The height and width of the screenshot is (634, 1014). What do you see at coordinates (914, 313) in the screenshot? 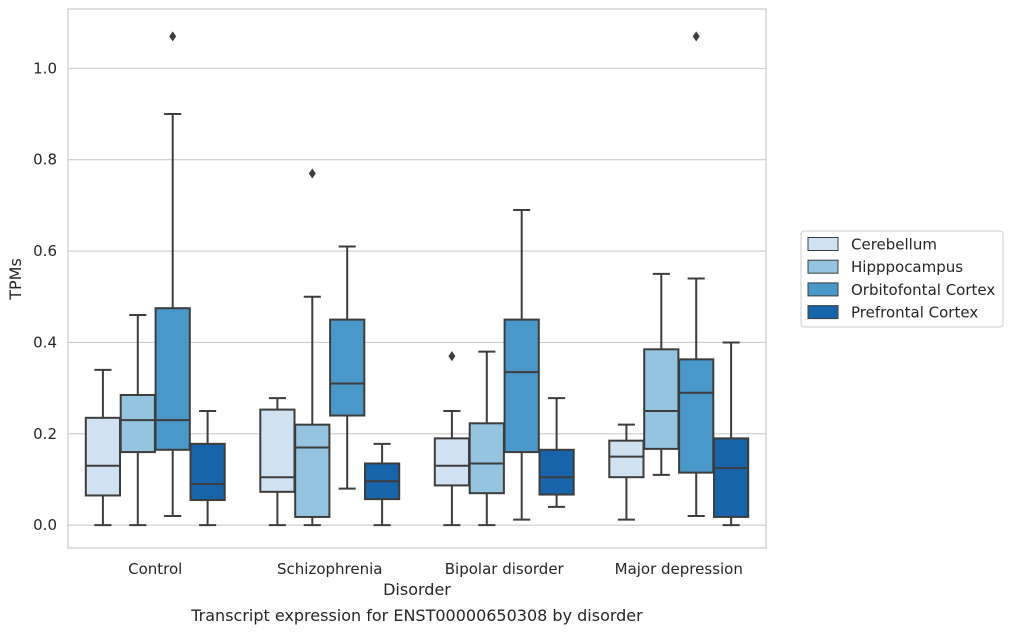
I see `legend-label: Prefrontal Cortex` at bounding box center [914, 313].